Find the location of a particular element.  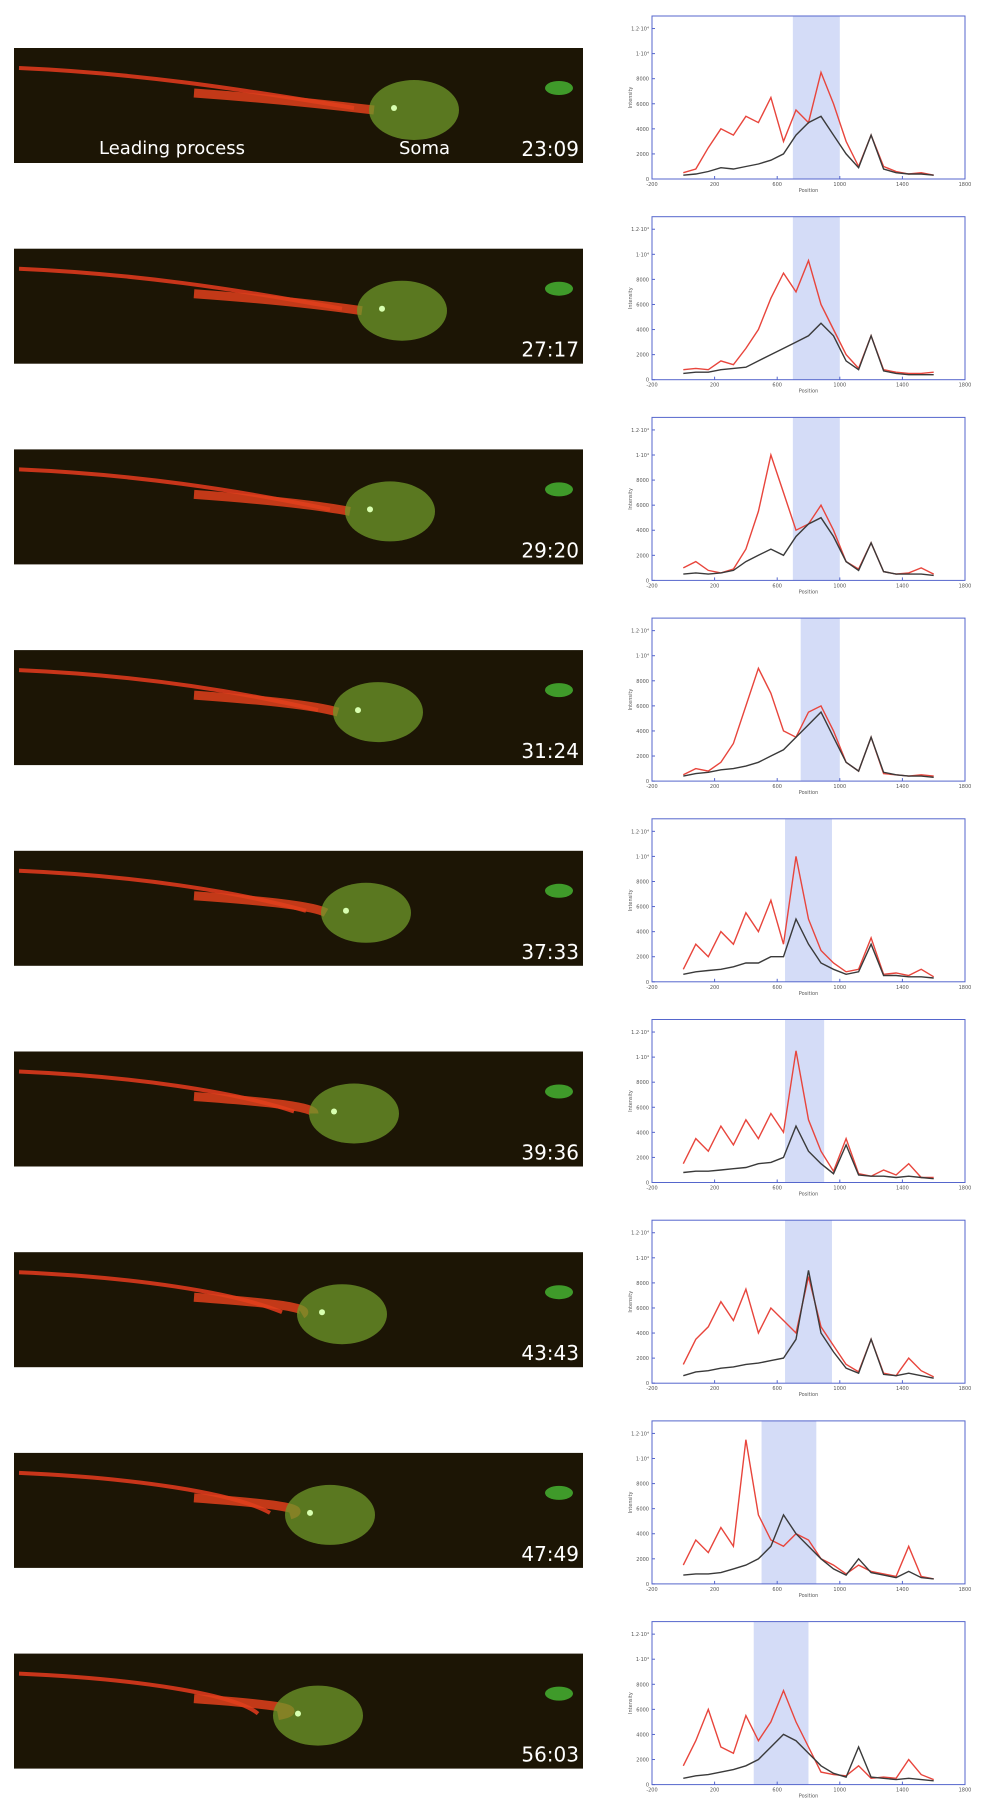

x-tick-label: 200 is located at coordinates (715, 586).